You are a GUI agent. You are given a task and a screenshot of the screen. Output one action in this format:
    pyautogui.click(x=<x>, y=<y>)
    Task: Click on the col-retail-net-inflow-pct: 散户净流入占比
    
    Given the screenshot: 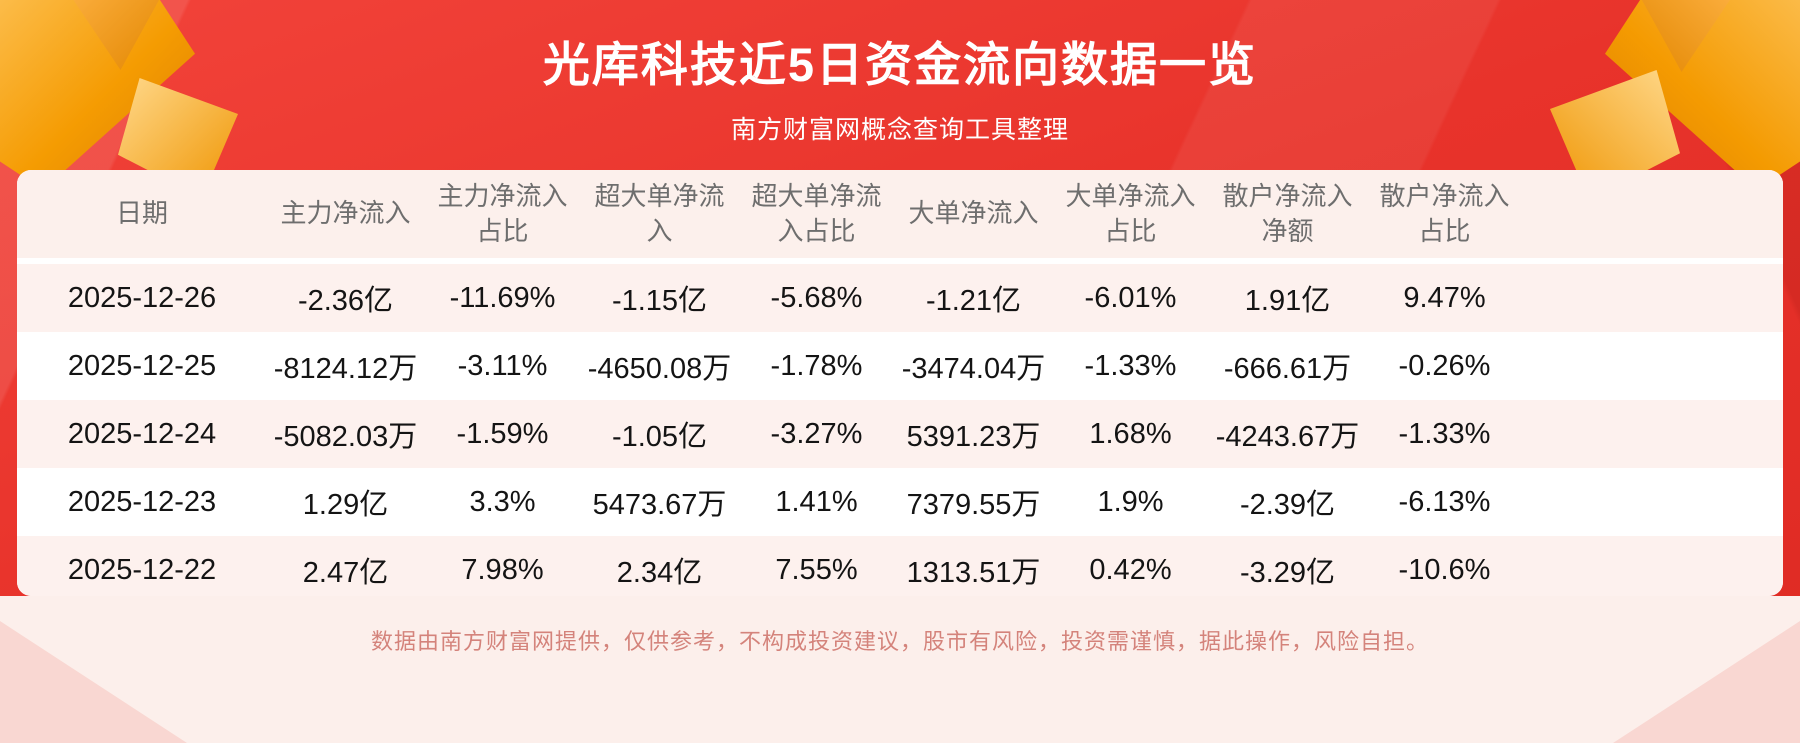 What is the action you would take?
    pyautogui.click(x=1444, y=217)
    